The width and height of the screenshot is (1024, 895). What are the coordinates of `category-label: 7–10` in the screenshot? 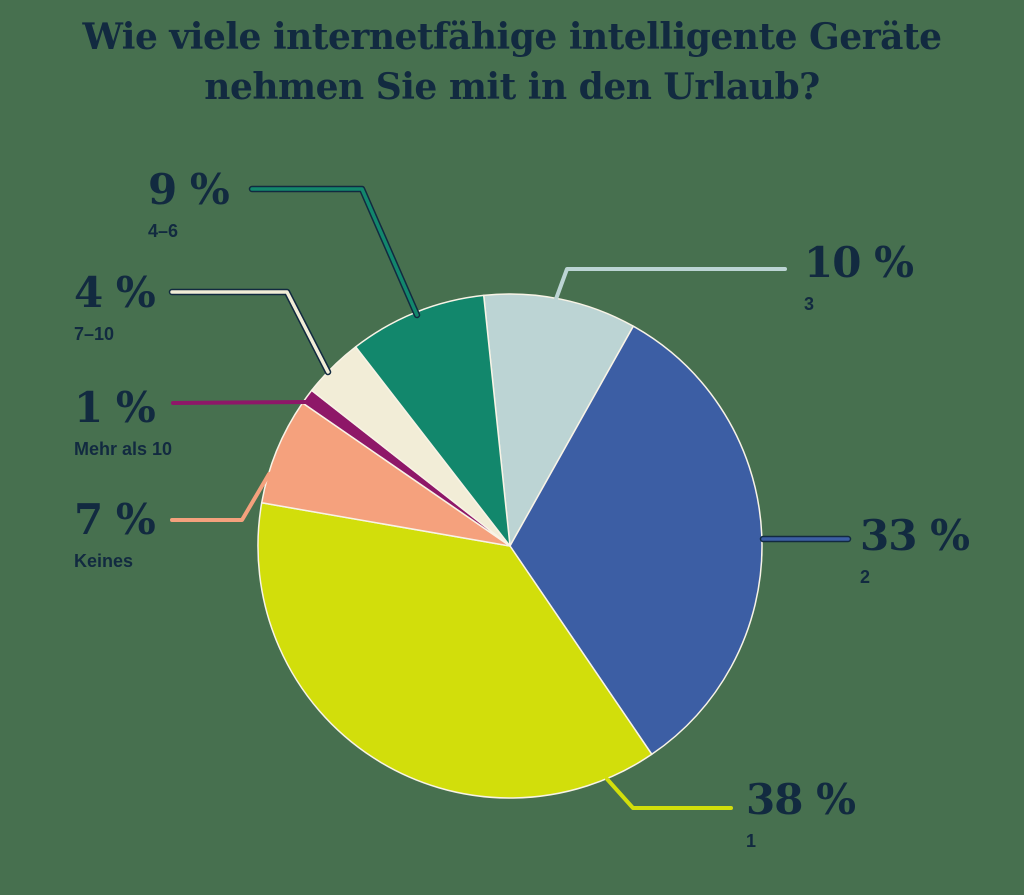 It's located at (94, 334).